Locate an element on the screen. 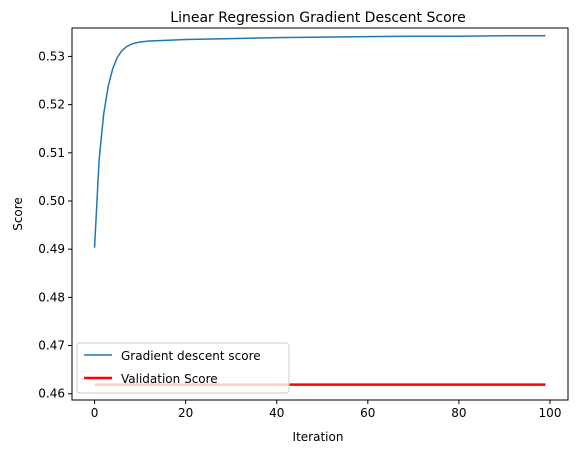 The height and width of the screenshot is (453, 576). y-axis-label: Score is located at coordinates (18, 214).